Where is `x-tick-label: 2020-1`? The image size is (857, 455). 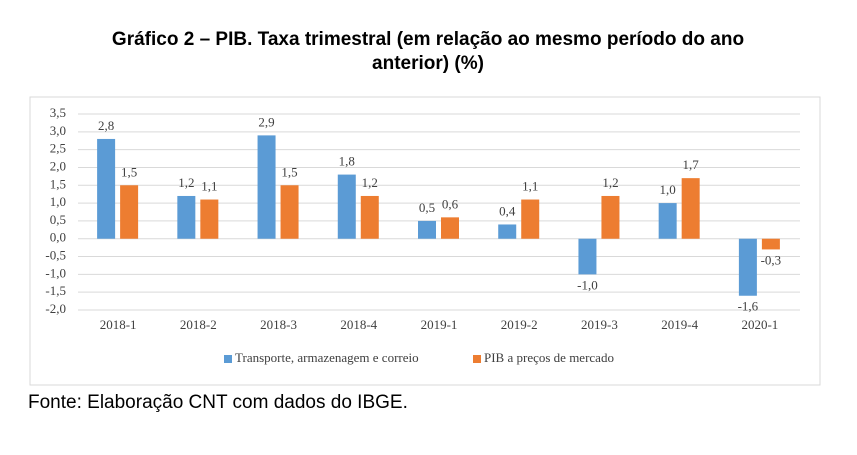
x-tick-label: 2020-1 is located at coordinates (759, 324).